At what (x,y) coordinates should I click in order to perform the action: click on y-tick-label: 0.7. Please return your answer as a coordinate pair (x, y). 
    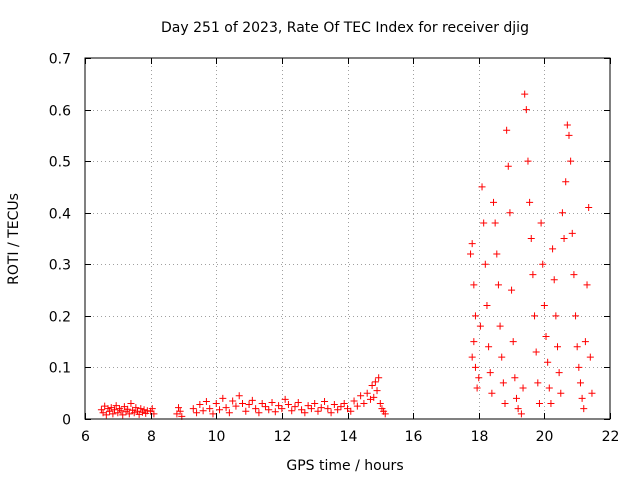
    Looking at the image, I should click on (60, 60).